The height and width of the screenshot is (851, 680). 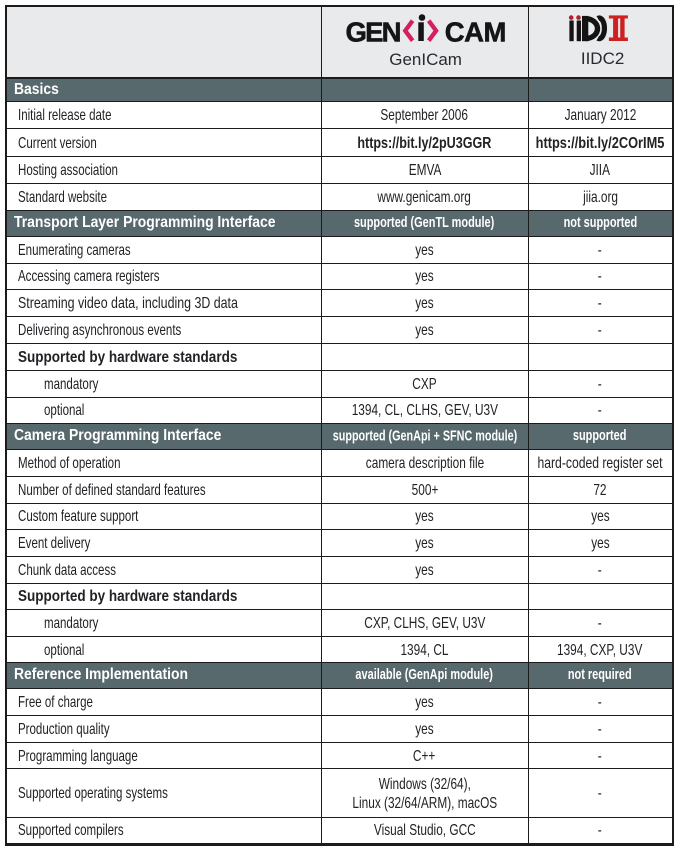 I want to click on svg-text: CAM, so click(x=475, y=32).